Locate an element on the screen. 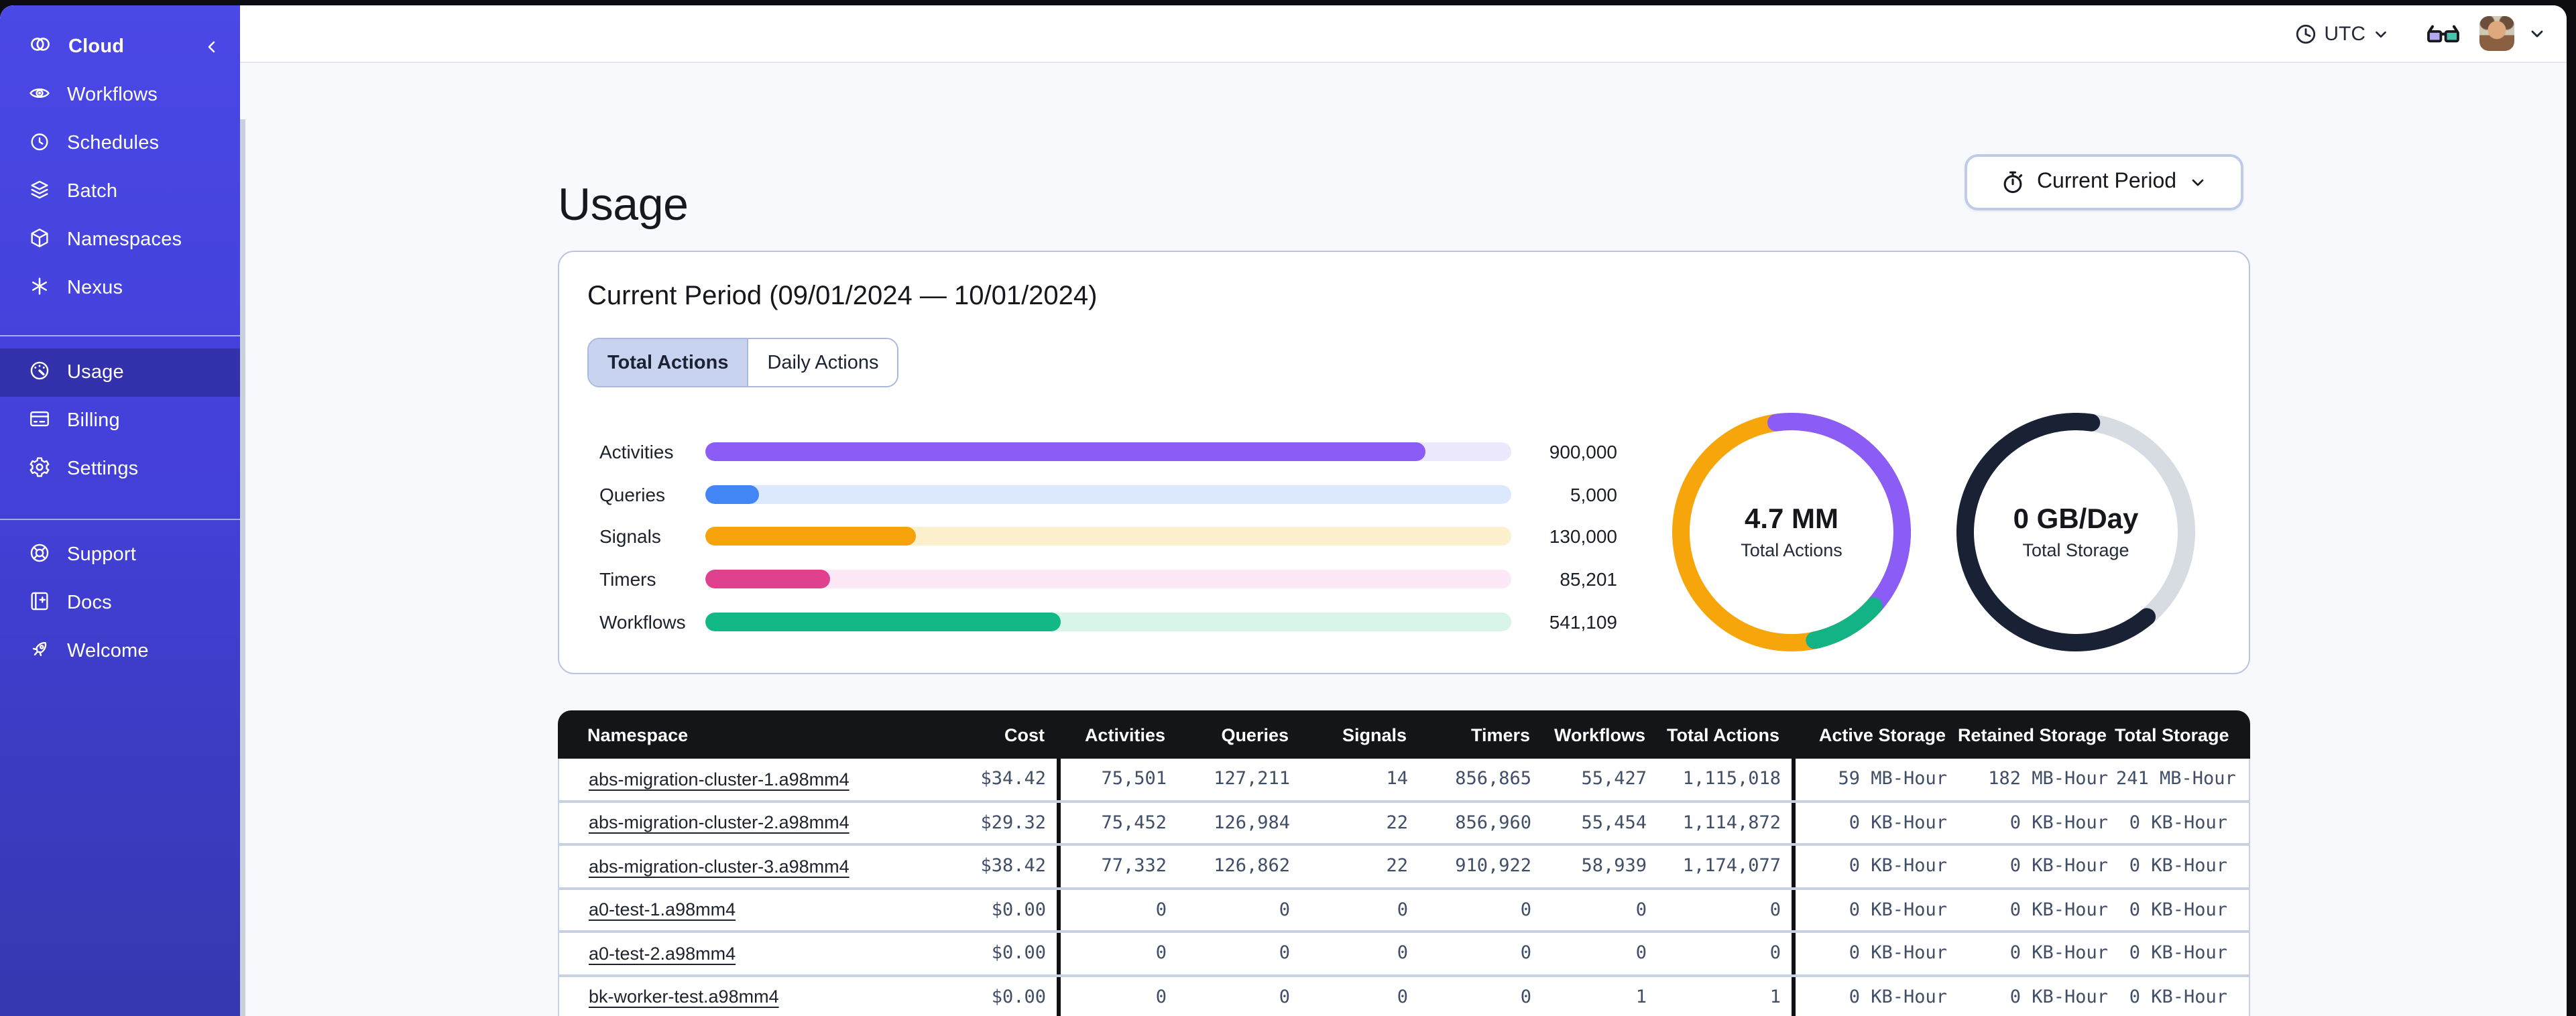  sidebar-item-nexus: Nexus is located at coordinates (120, 288).